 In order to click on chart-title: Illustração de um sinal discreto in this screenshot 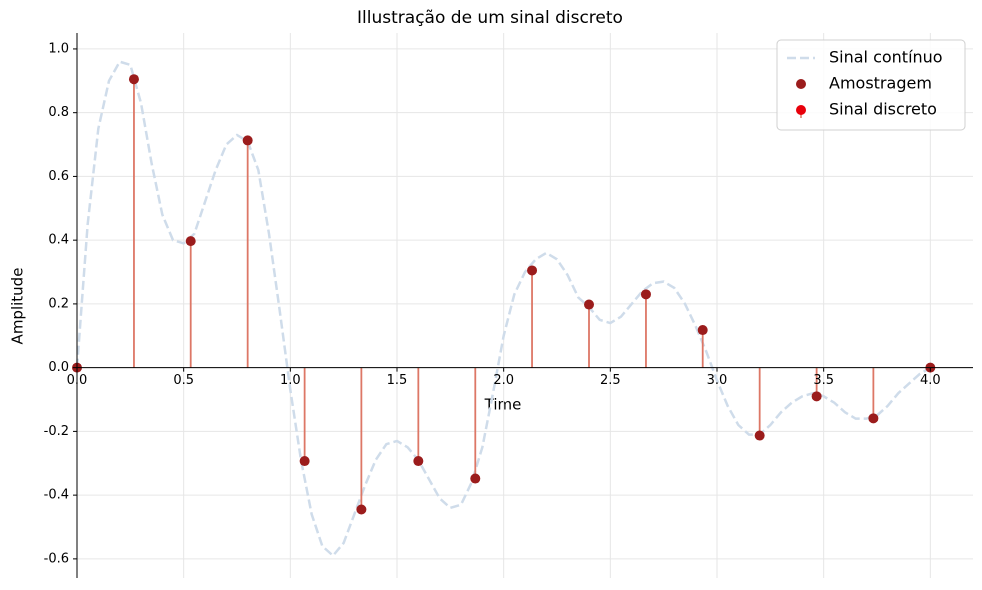, I will do `click(490, 18)`.